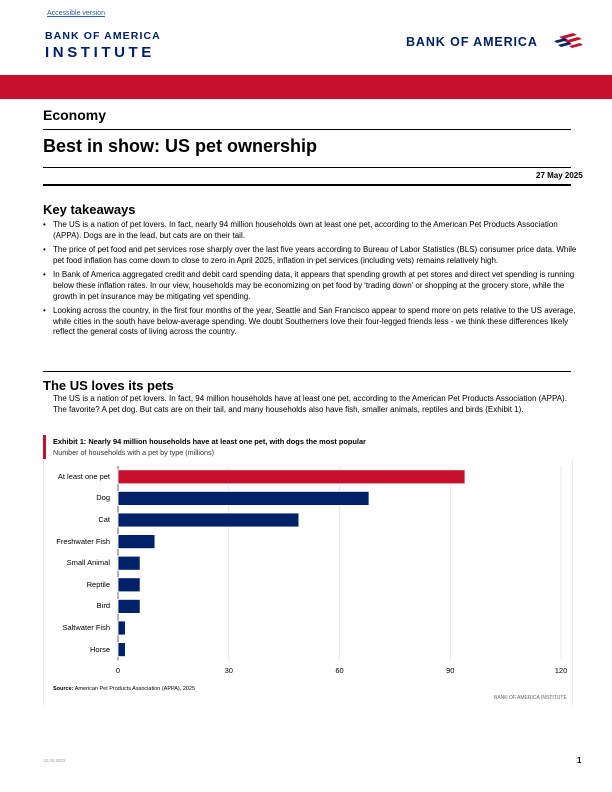 Image resolution: width=612 pixels, height=792 pixels. Describe the element at coordinates (98, 584) in the screenshot. I see `y-category-label: Reptile` at that location.